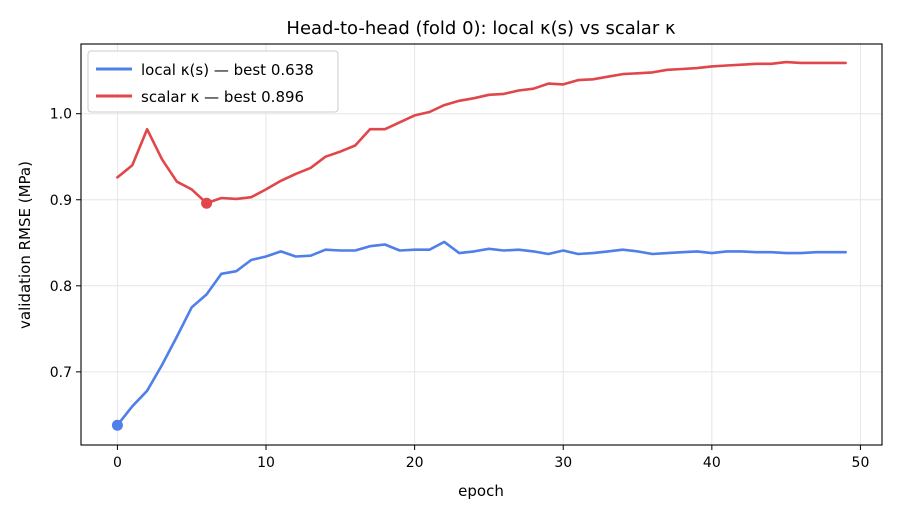 The image size is (900, 520). What do you see at coordinates (207, 203) in the screenshot?
I see `best-point-scalar-kappa` at bounding box center [207, 203].